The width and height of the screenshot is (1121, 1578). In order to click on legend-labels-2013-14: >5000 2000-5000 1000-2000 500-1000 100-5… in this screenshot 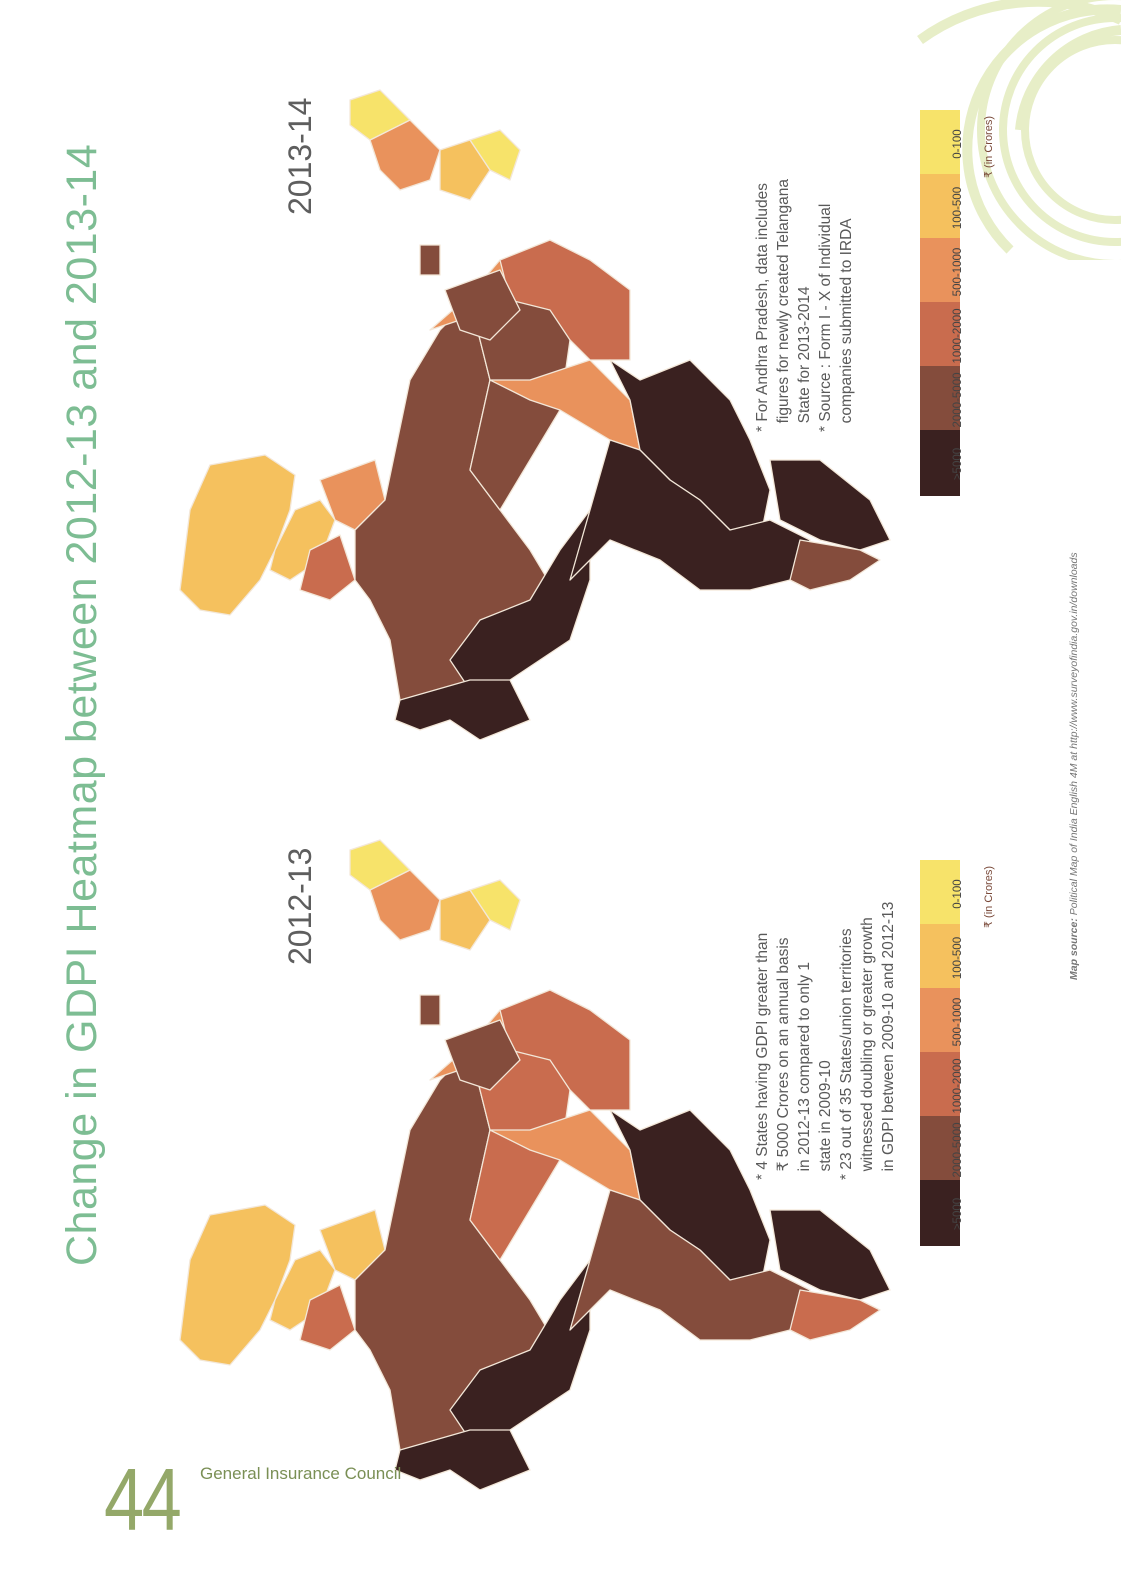, I will do `click(960, 303)`.